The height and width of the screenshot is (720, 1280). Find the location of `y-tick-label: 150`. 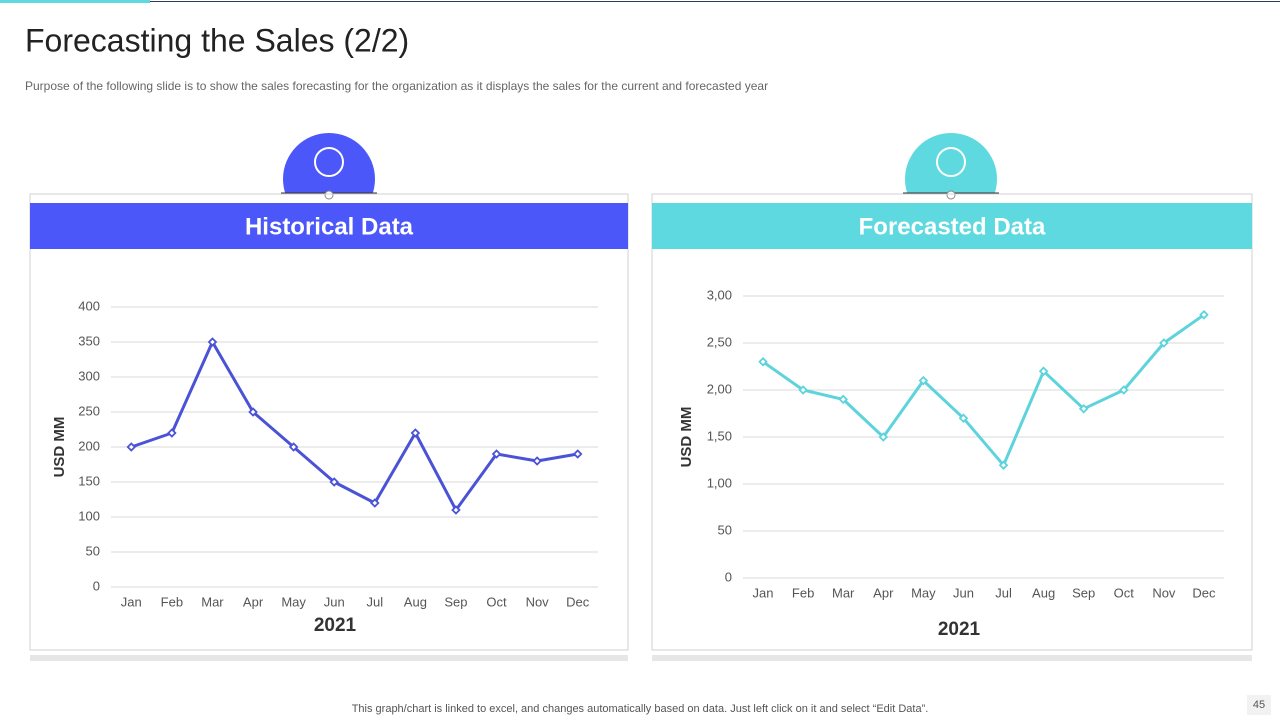

y-tick-label: 150 is located at coordinates (89, 480).